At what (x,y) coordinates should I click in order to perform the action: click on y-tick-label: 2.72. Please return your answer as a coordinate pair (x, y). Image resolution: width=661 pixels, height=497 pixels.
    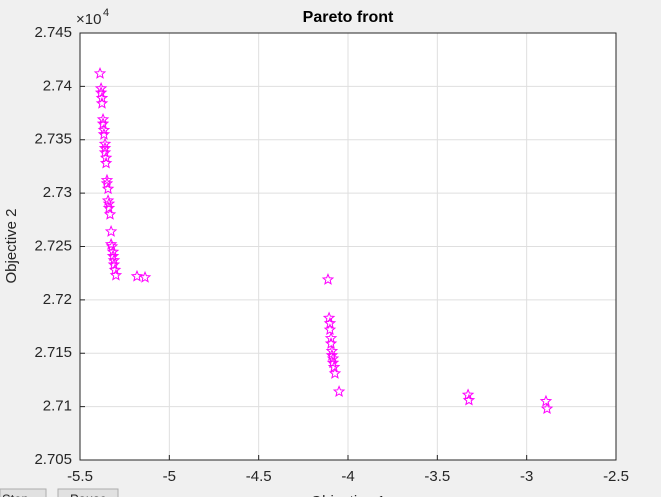
    Looking at the image, I should click on (57, 299).